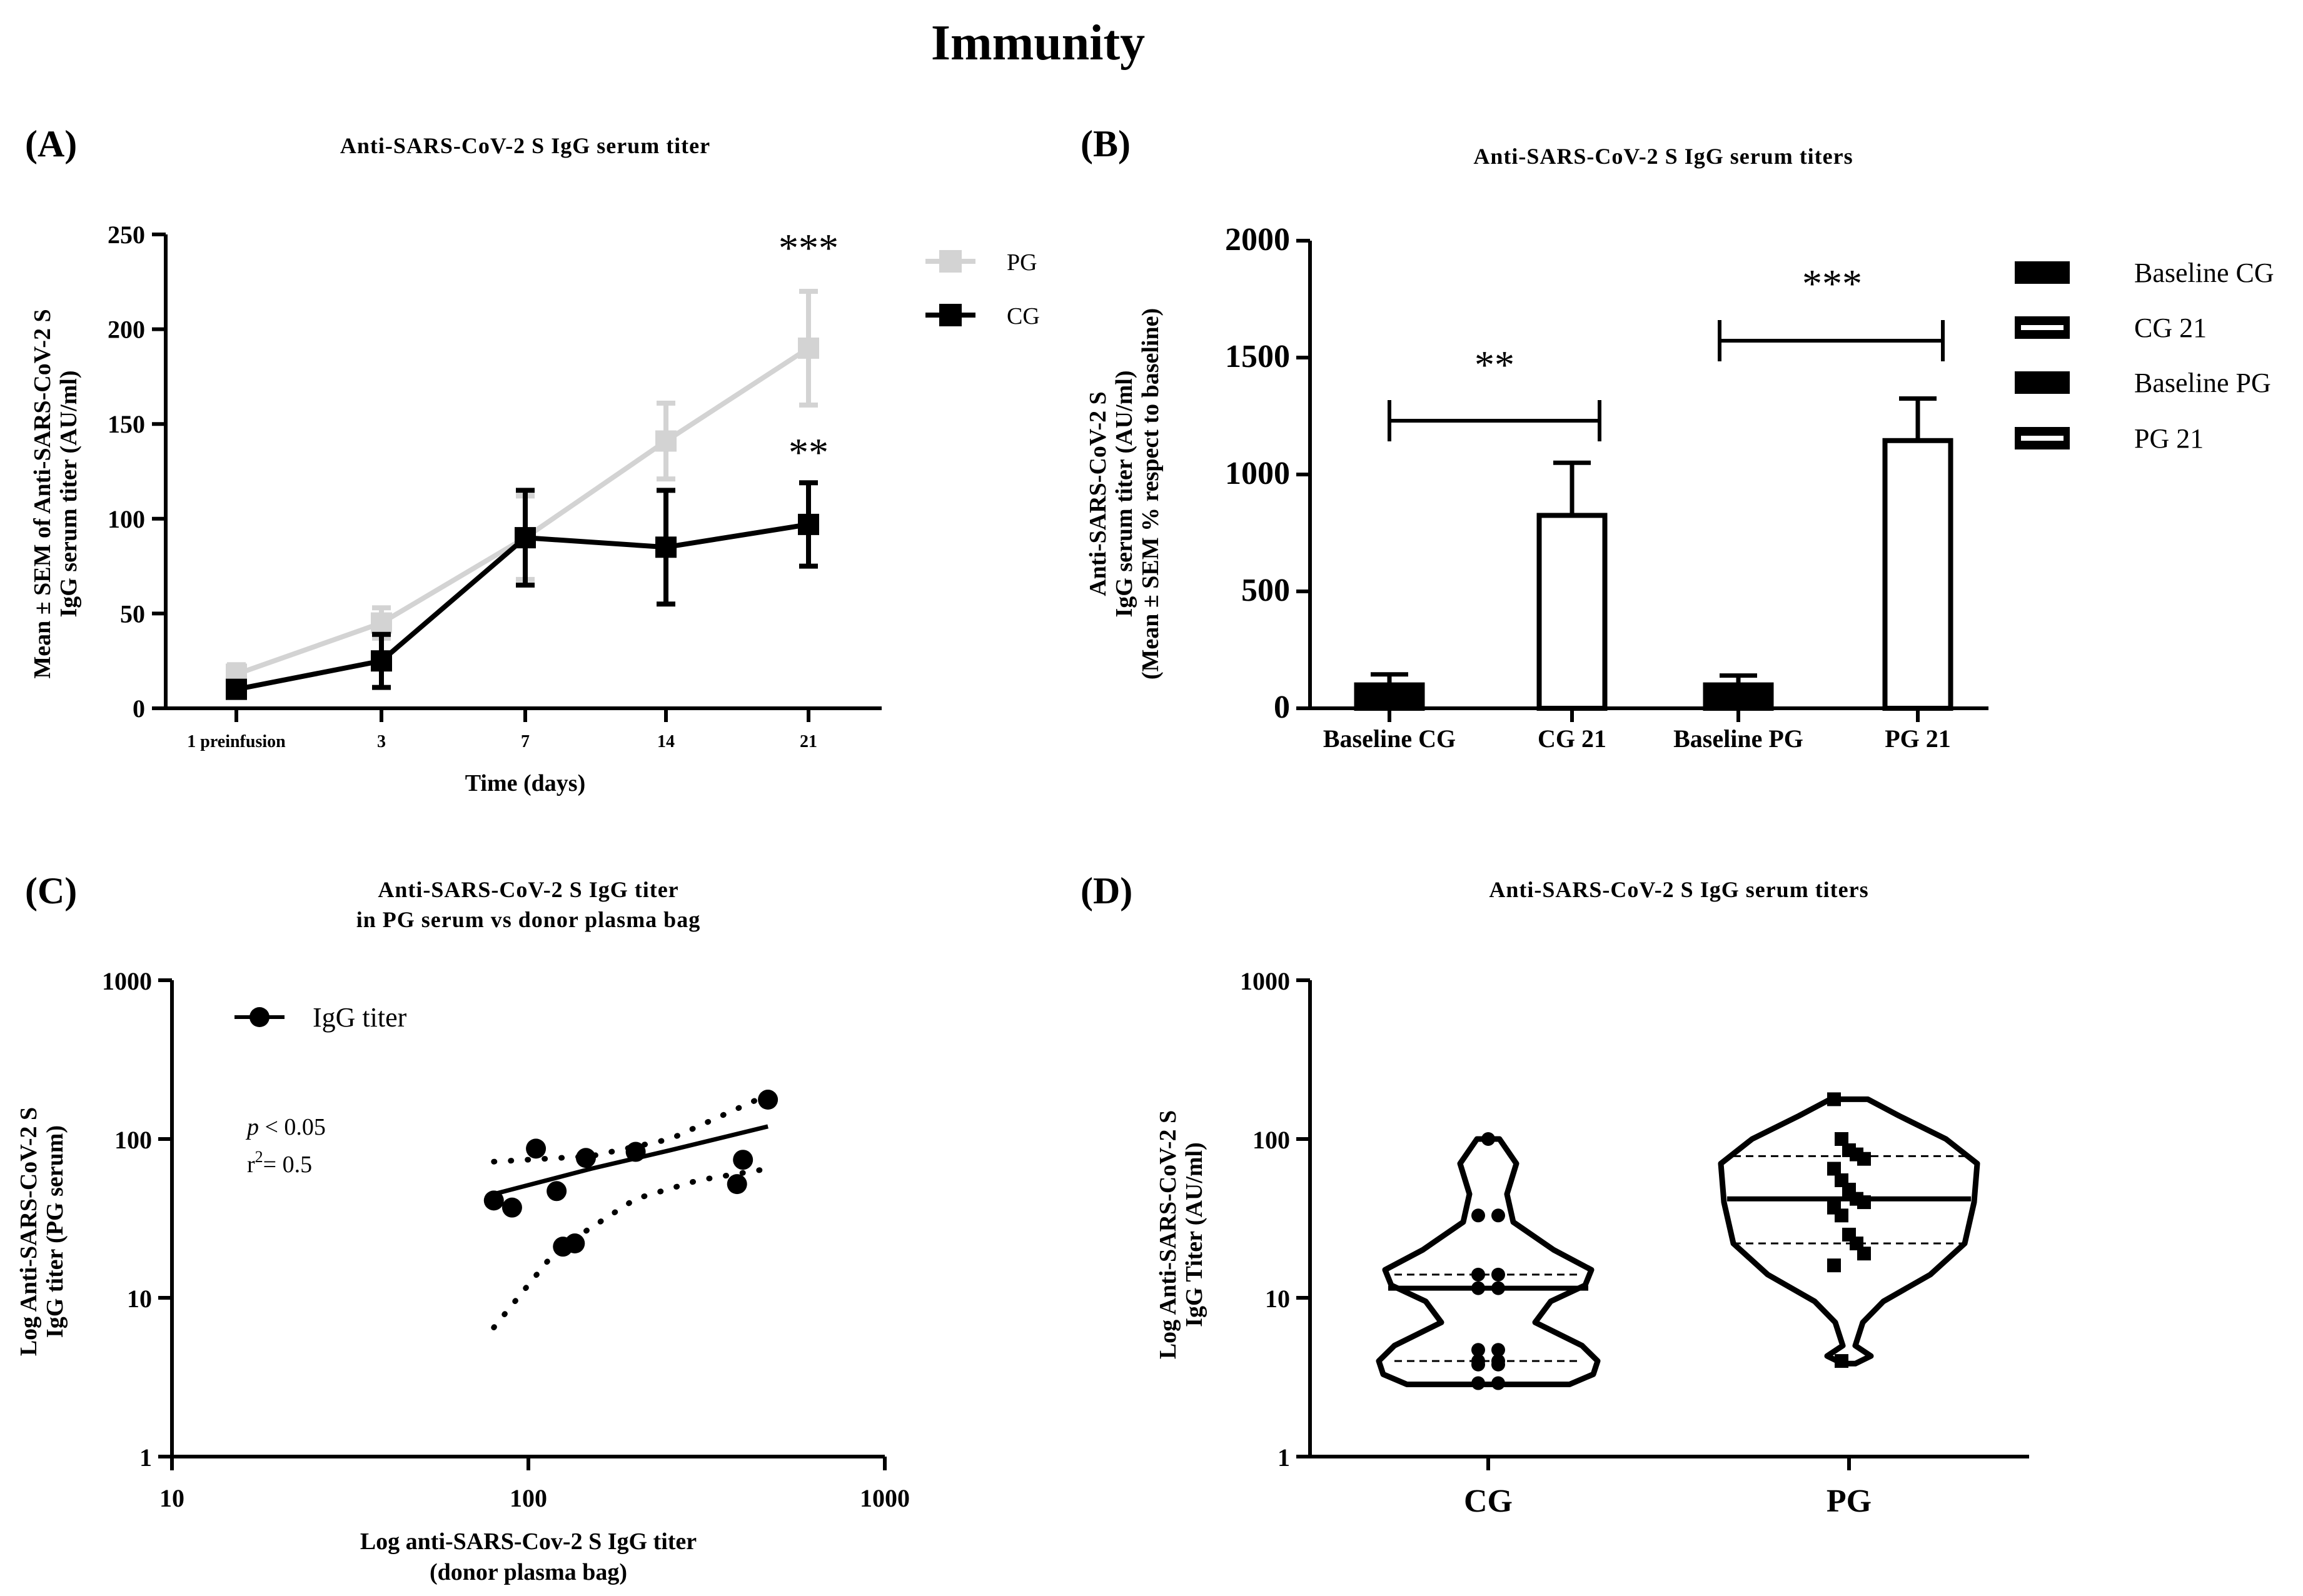  What do you see at coordinates (1098, 493) in the screenshot?
I see `panel-b-ylabel-1: Anti-SARS-CoV-2 S` at bounding box center [1098, 493].